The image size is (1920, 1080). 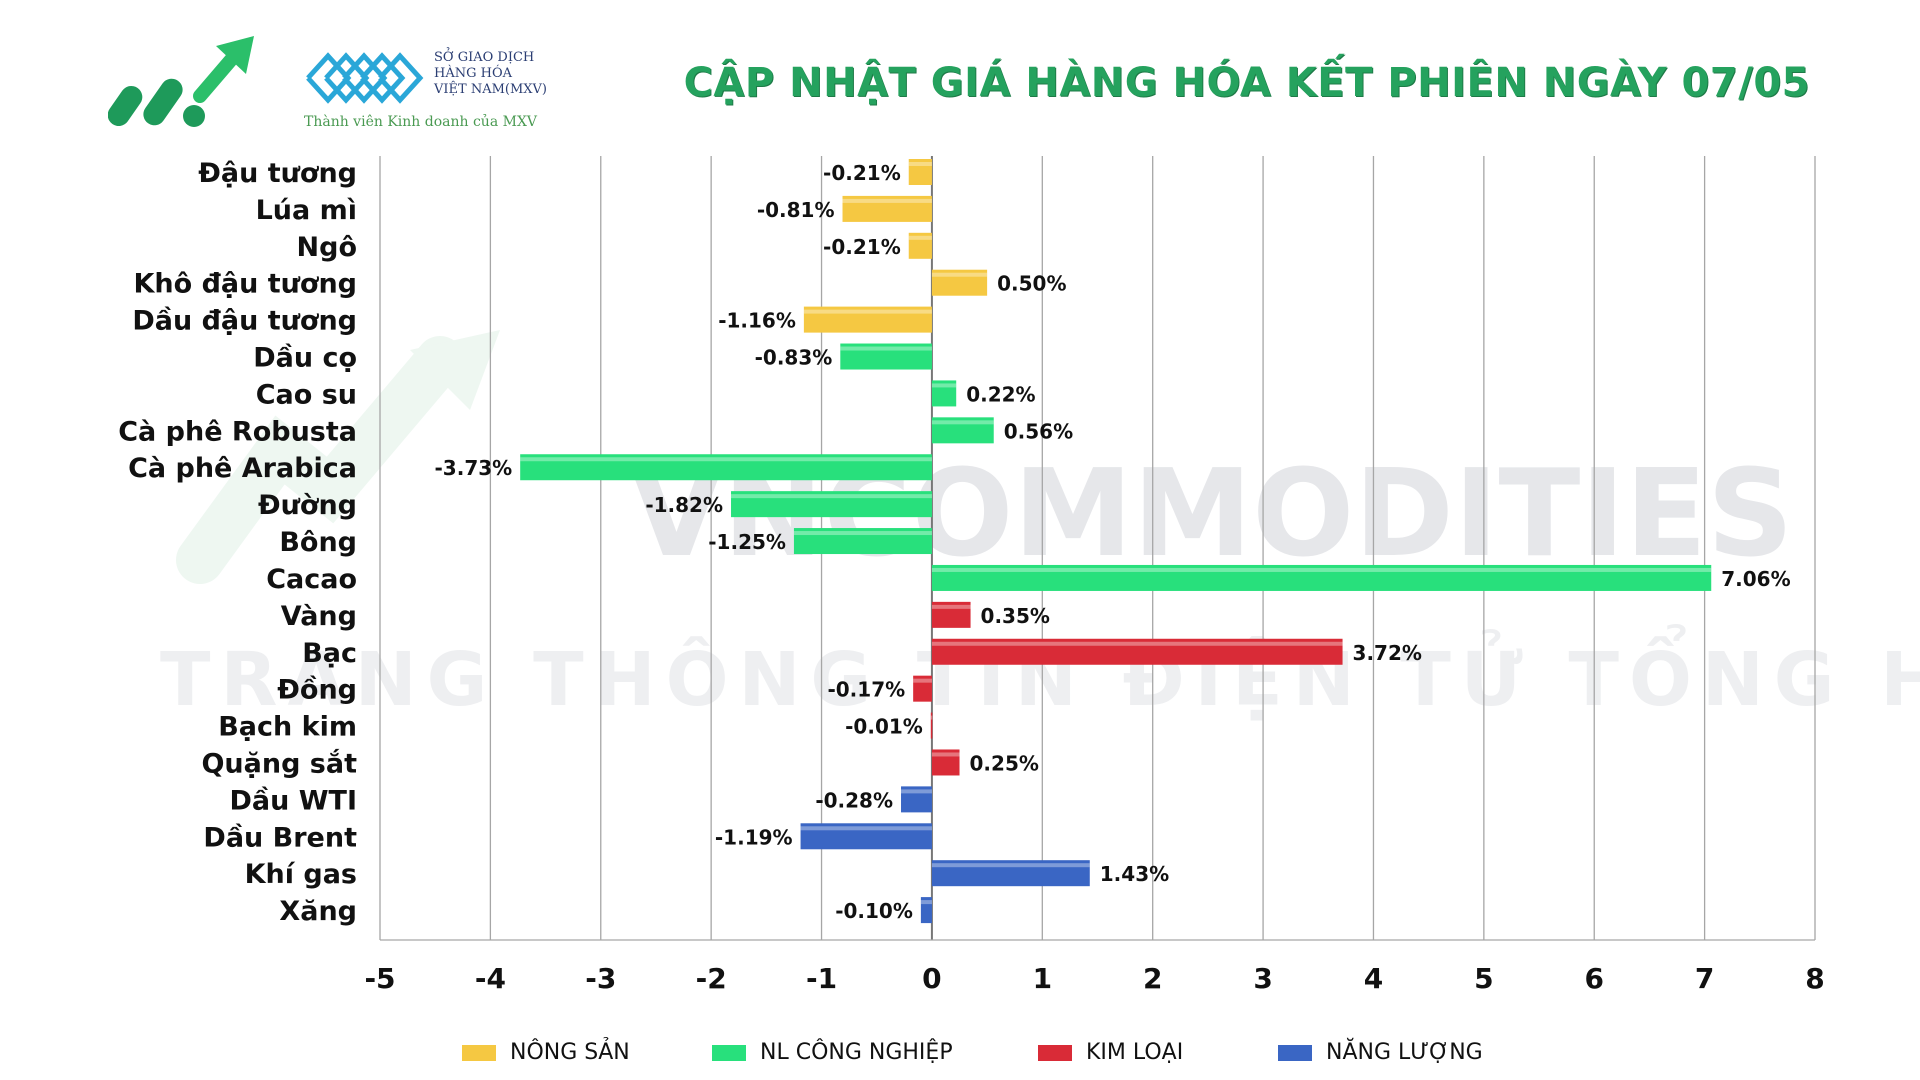 I want to click on category-label: Bạch kim, so click(x=287, y=727).